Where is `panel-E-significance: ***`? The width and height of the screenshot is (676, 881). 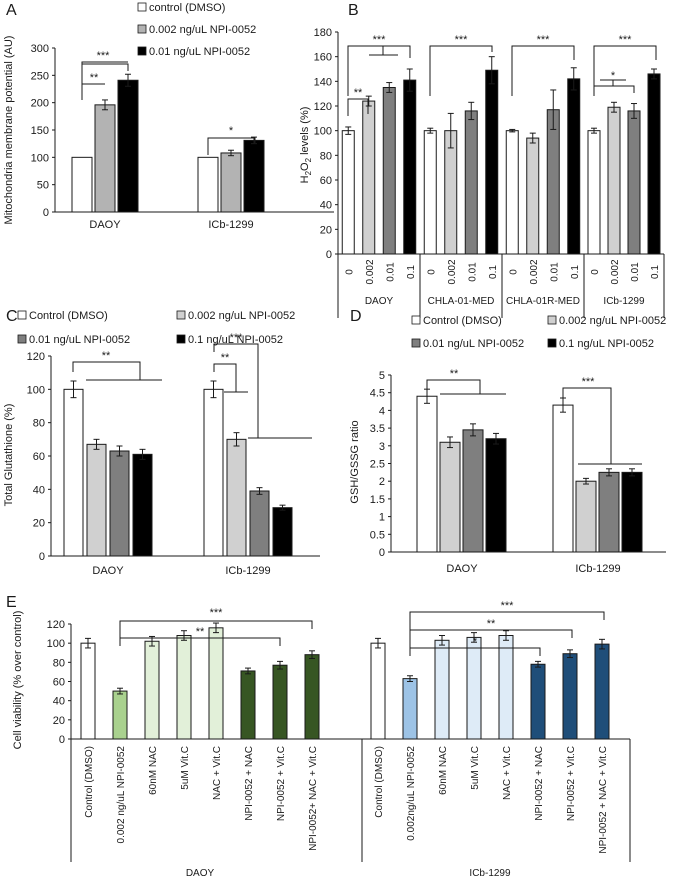 panel-E-significance: *** is located at coordinates (508, 606).